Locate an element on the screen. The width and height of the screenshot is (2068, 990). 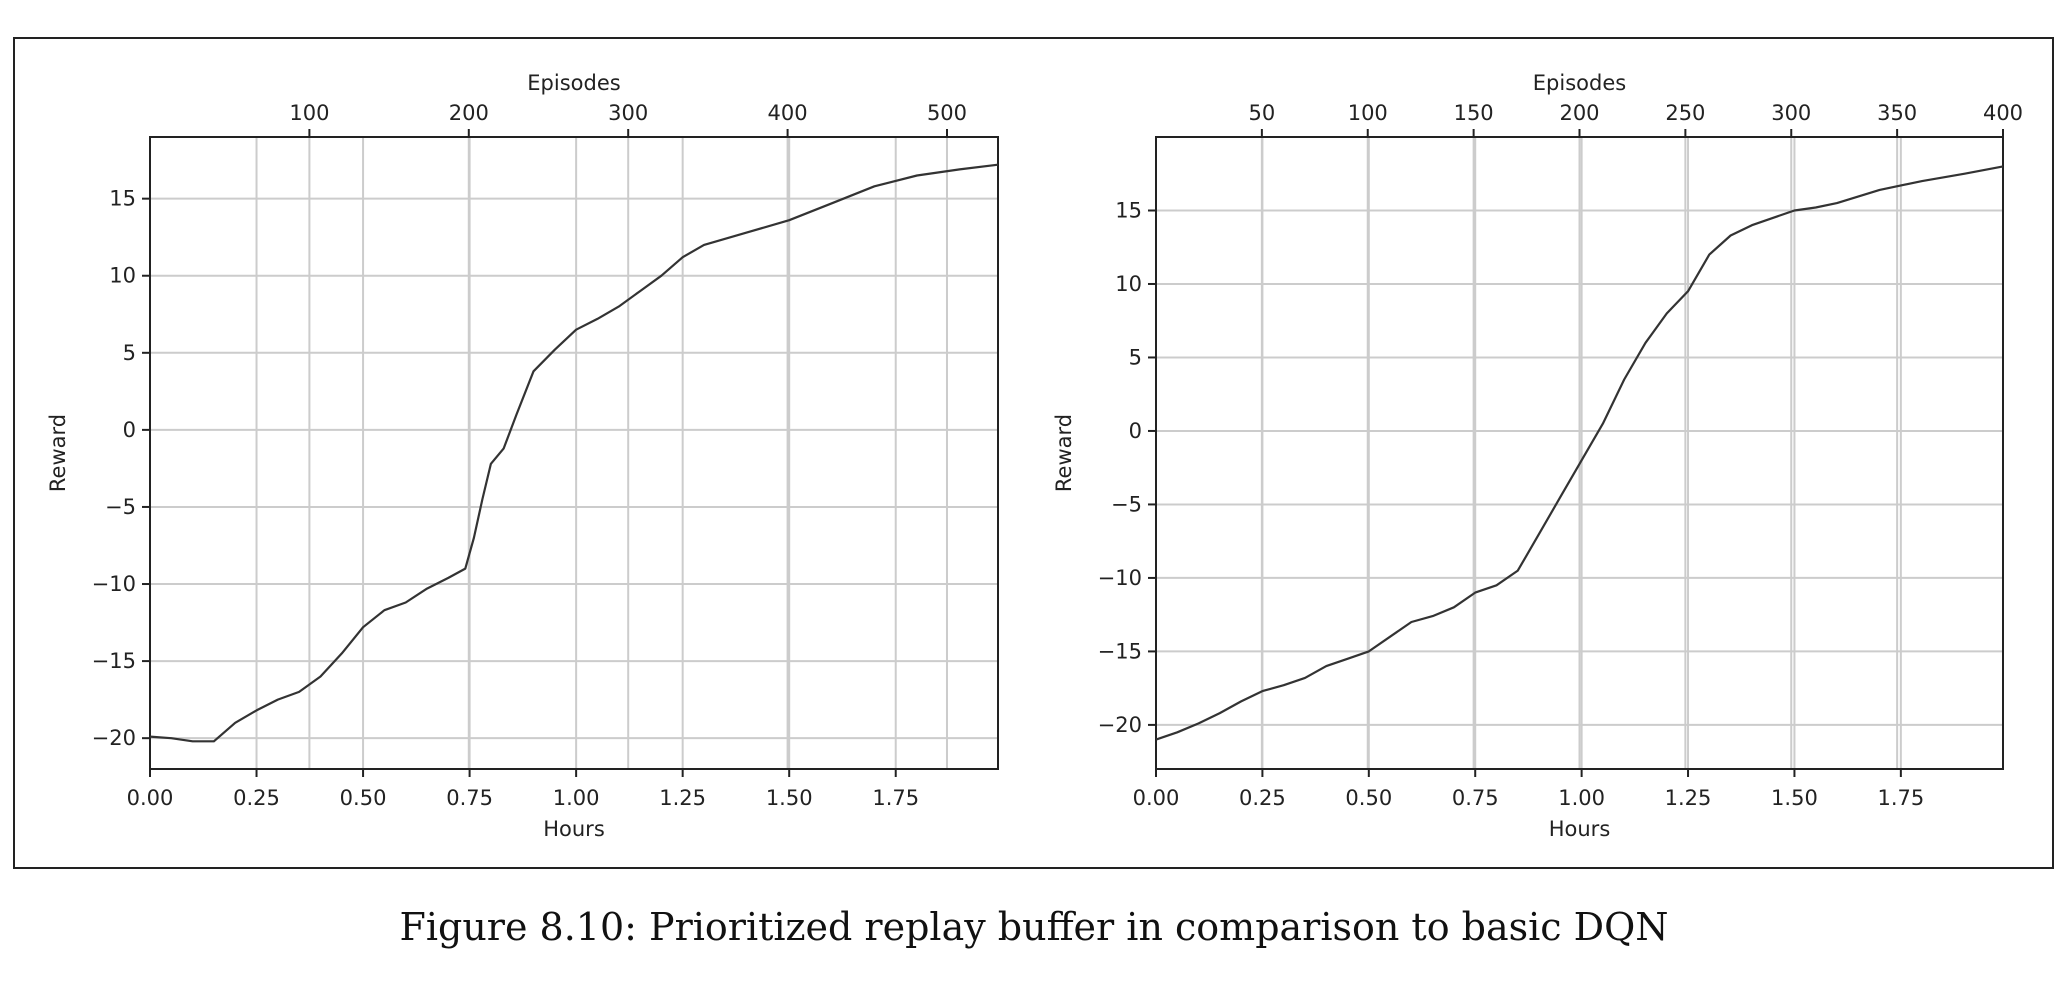
secondary-x-tick-label: 50 is located at coordinates (1262, 113).